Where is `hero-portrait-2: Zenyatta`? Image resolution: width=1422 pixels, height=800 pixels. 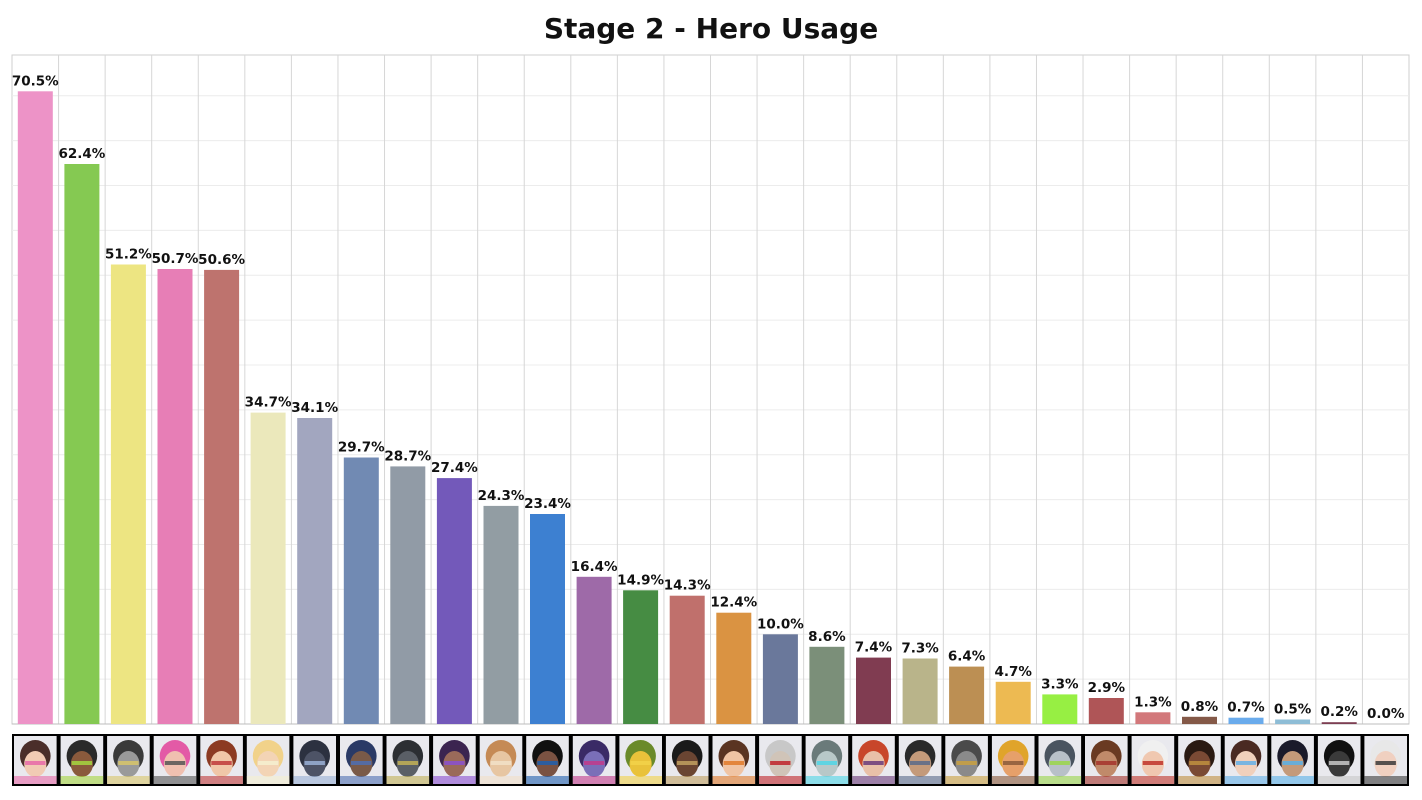
hero-portrait-2: Zenyatta is located at coordinates (128, 760).